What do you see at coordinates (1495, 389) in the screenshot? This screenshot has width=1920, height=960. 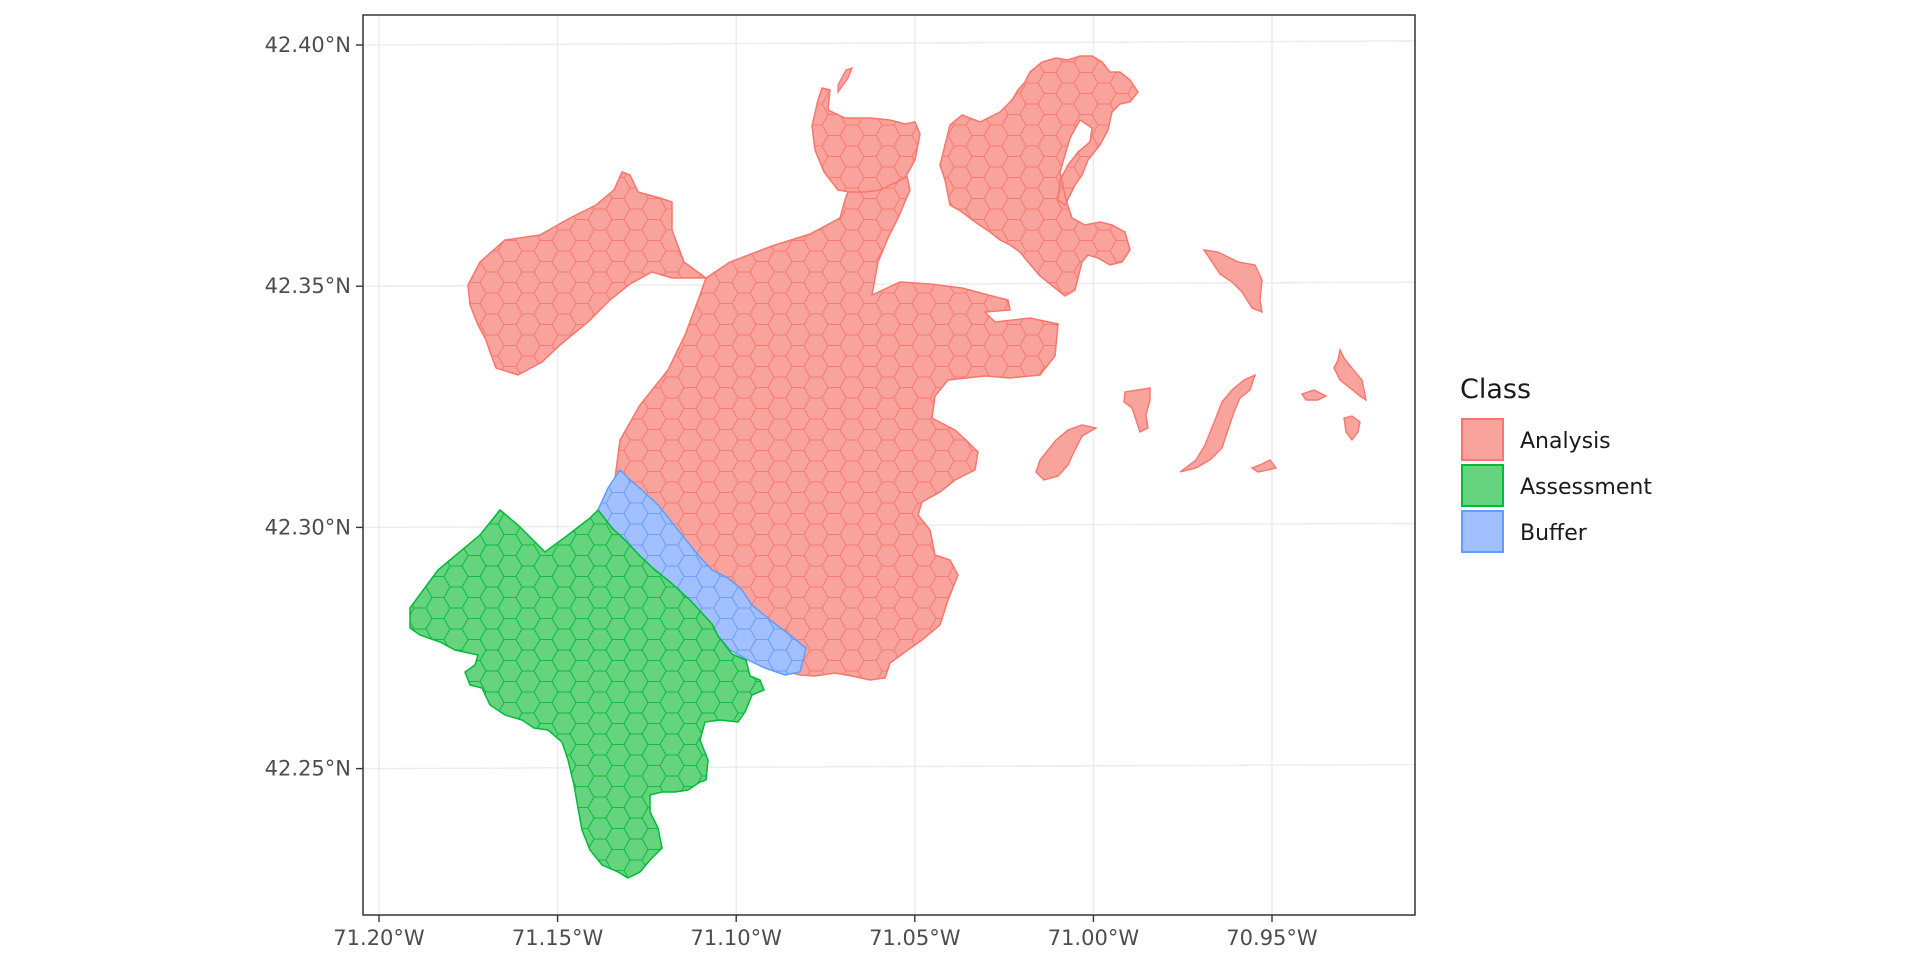 I see `legend-title: Class` at bounding box center [1495, 389].